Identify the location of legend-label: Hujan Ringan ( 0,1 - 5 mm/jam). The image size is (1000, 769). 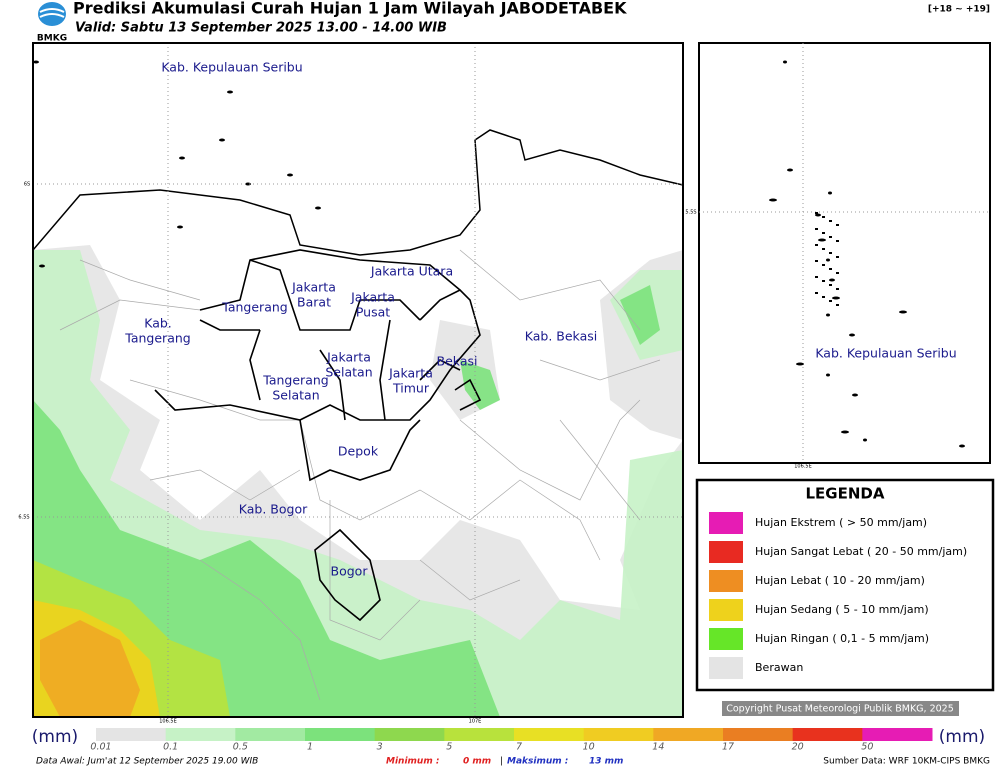
(842, 638).